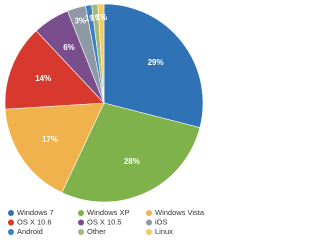 This screenshot has height=241, width=320. I want to click on slice-label: 6%, so click(69, 47).